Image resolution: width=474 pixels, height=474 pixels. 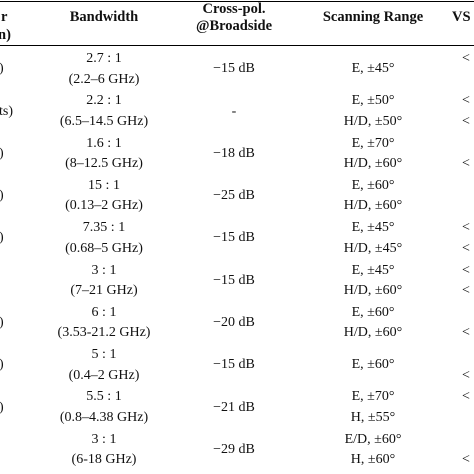 What do you see at coordinates (373, 248) in the screenshot?
I see `row-scan-range-2: H/D, ±45°` at bounding box center [373, 248].